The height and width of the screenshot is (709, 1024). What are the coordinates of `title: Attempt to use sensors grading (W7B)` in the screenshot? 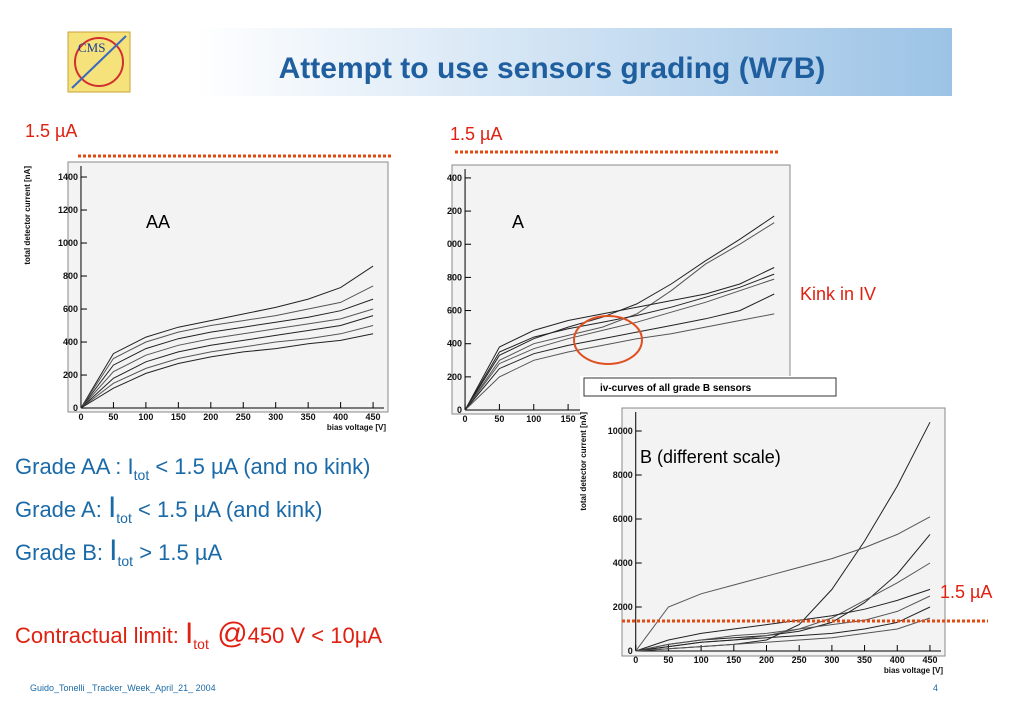 It's located at (552, 68).